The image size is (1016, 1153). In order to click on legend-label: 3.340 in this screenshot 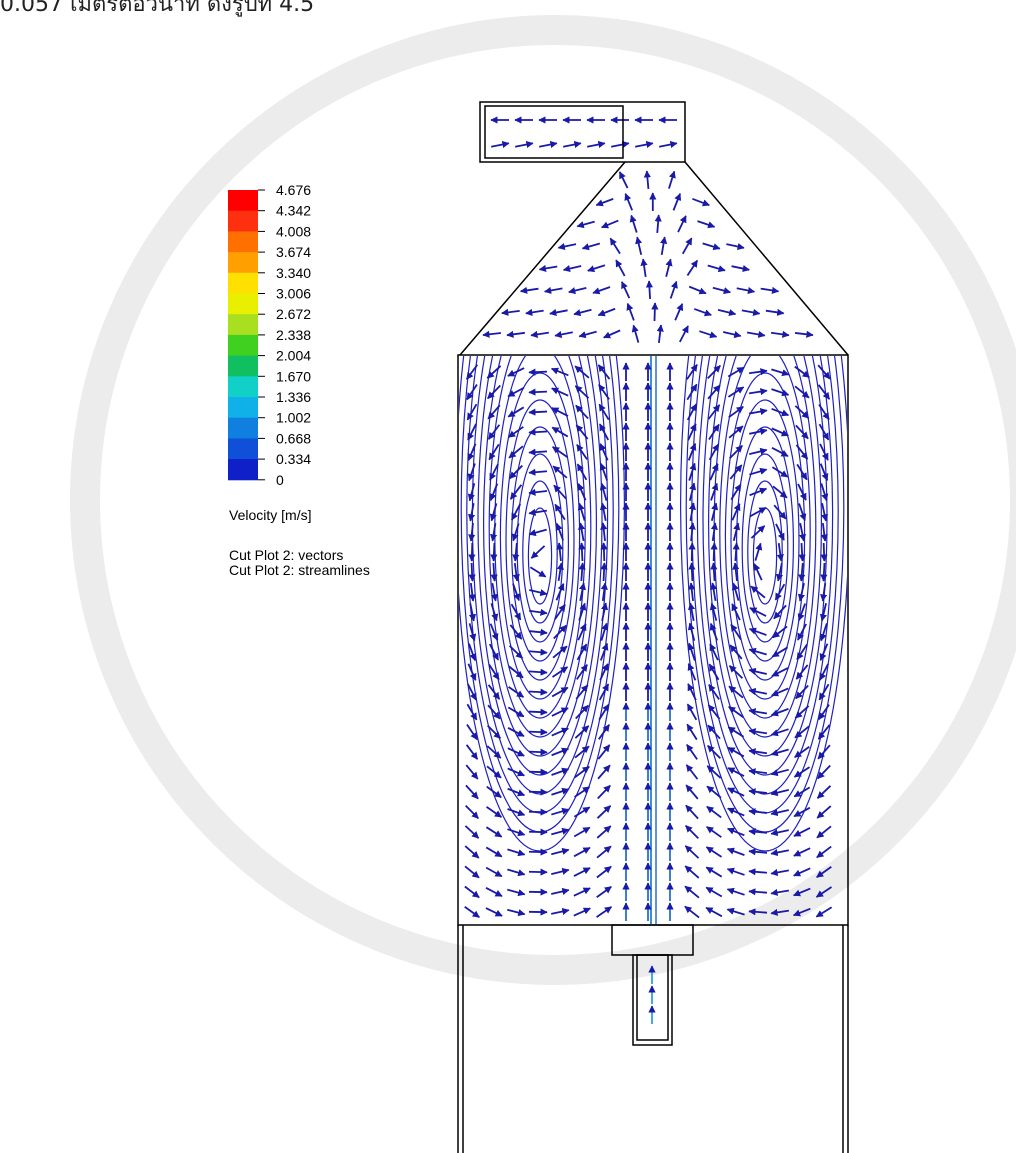, I will do `click(293, 273)`.